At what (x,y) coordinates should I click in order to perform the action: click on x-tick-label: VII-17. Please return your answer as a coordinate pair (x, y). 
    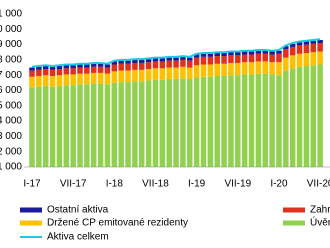
    Looking at the image, I should click on (73, 184).